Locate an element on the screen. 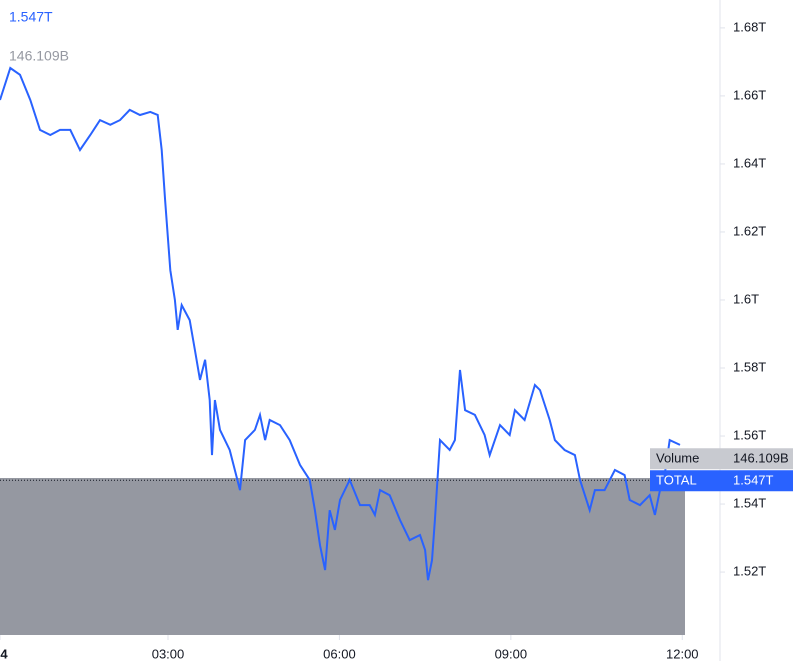 This screenshot has width=793, height=661. y-tick-label: 1.56T is located at coordinates (749, 434).